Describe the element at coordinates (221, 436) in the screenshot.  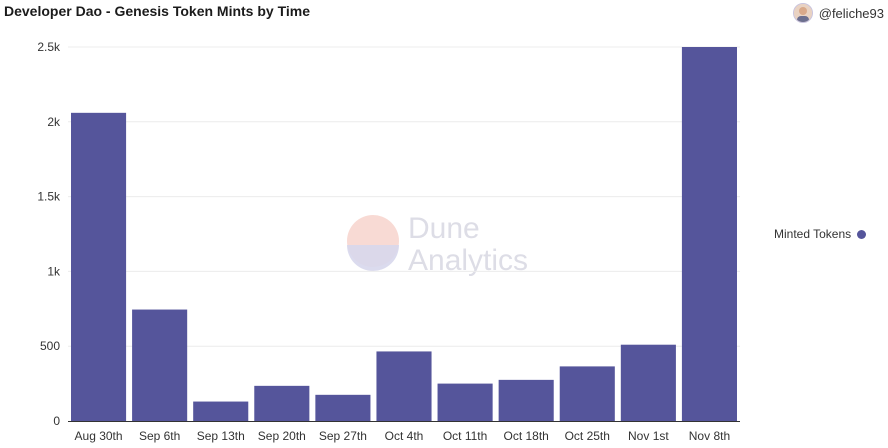
I see `x-tick-label: Sep 13th` at that location.